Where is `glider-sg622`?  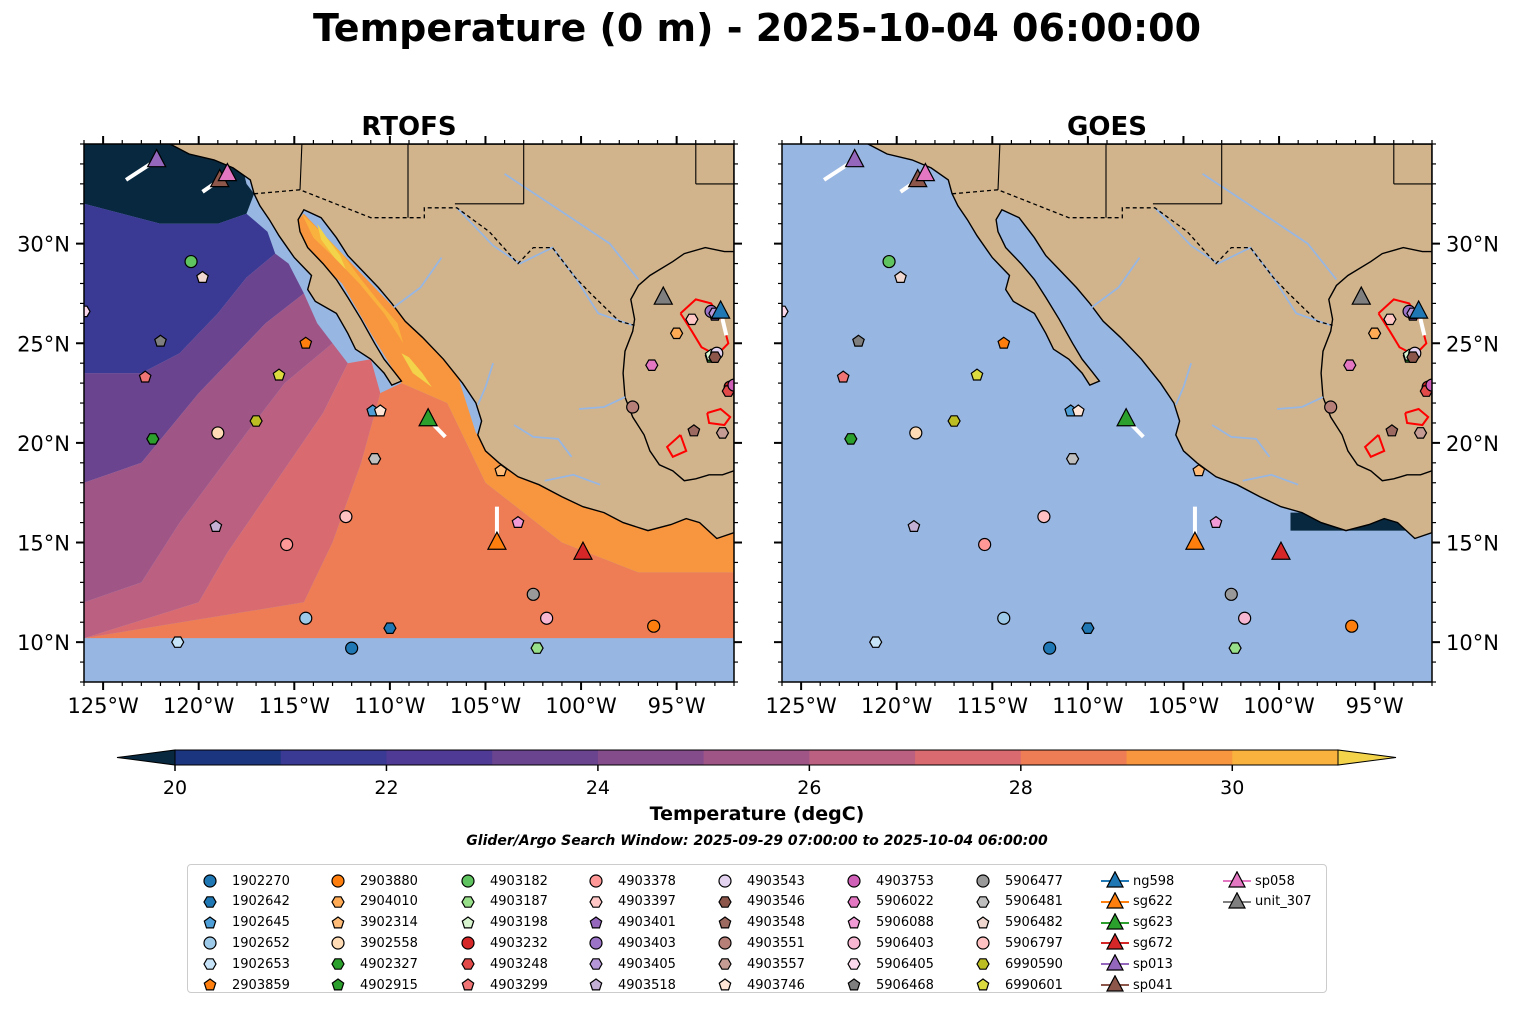 glider-sg622 is located at coordinates (496, 540).